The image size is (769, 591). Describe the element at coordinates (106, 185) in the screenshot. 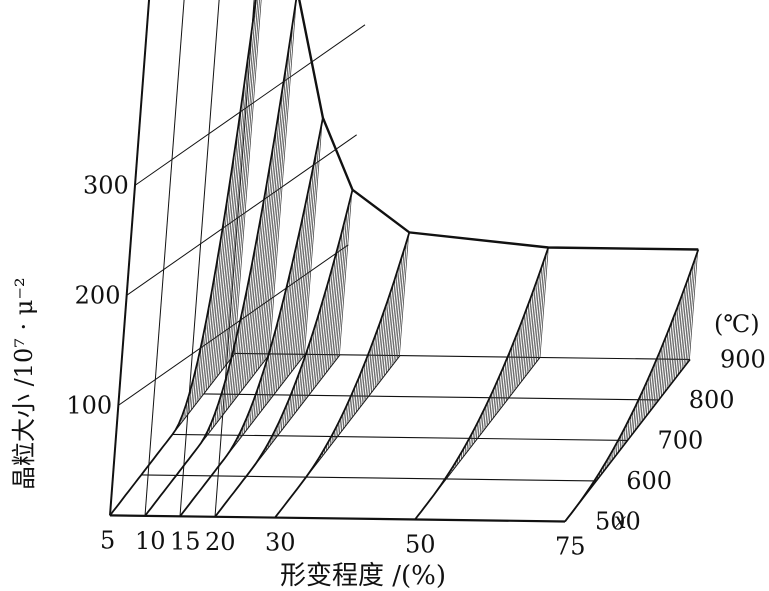

I see `z-tick-label: 300` at that location.